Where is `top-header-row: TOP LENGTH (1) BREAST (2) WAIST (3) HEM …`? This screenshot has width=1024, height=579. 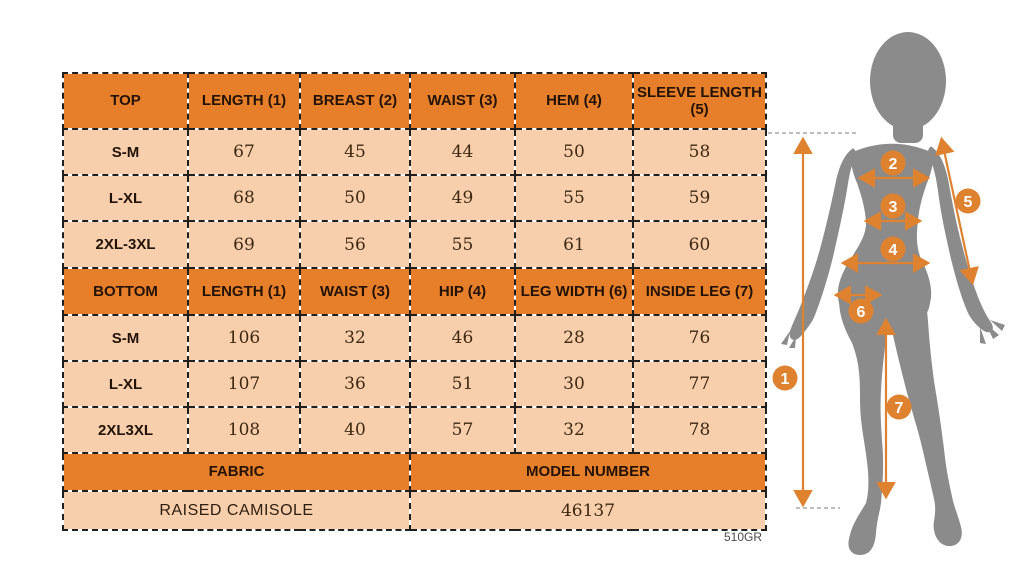 top-header-row: TOP LENGTH (1) BREAST (2) WAIST (3) HEM … is located at coordinates (414, 101).